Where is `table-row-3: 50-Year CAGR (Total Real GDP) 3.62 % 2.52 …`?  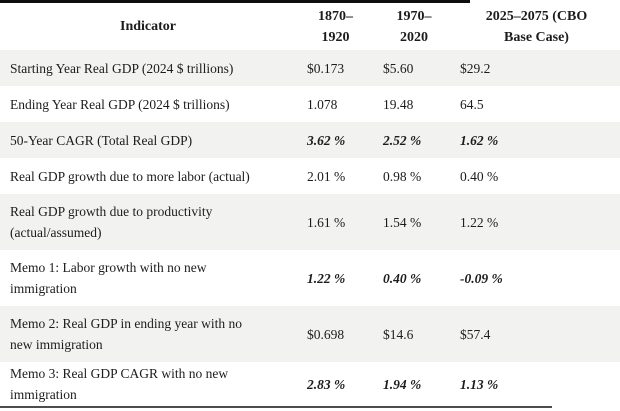 table-row-3: 50-Year CAGR (Total Real GDP) 3.62 % 2.52 … is located at coordinates (310, 140).